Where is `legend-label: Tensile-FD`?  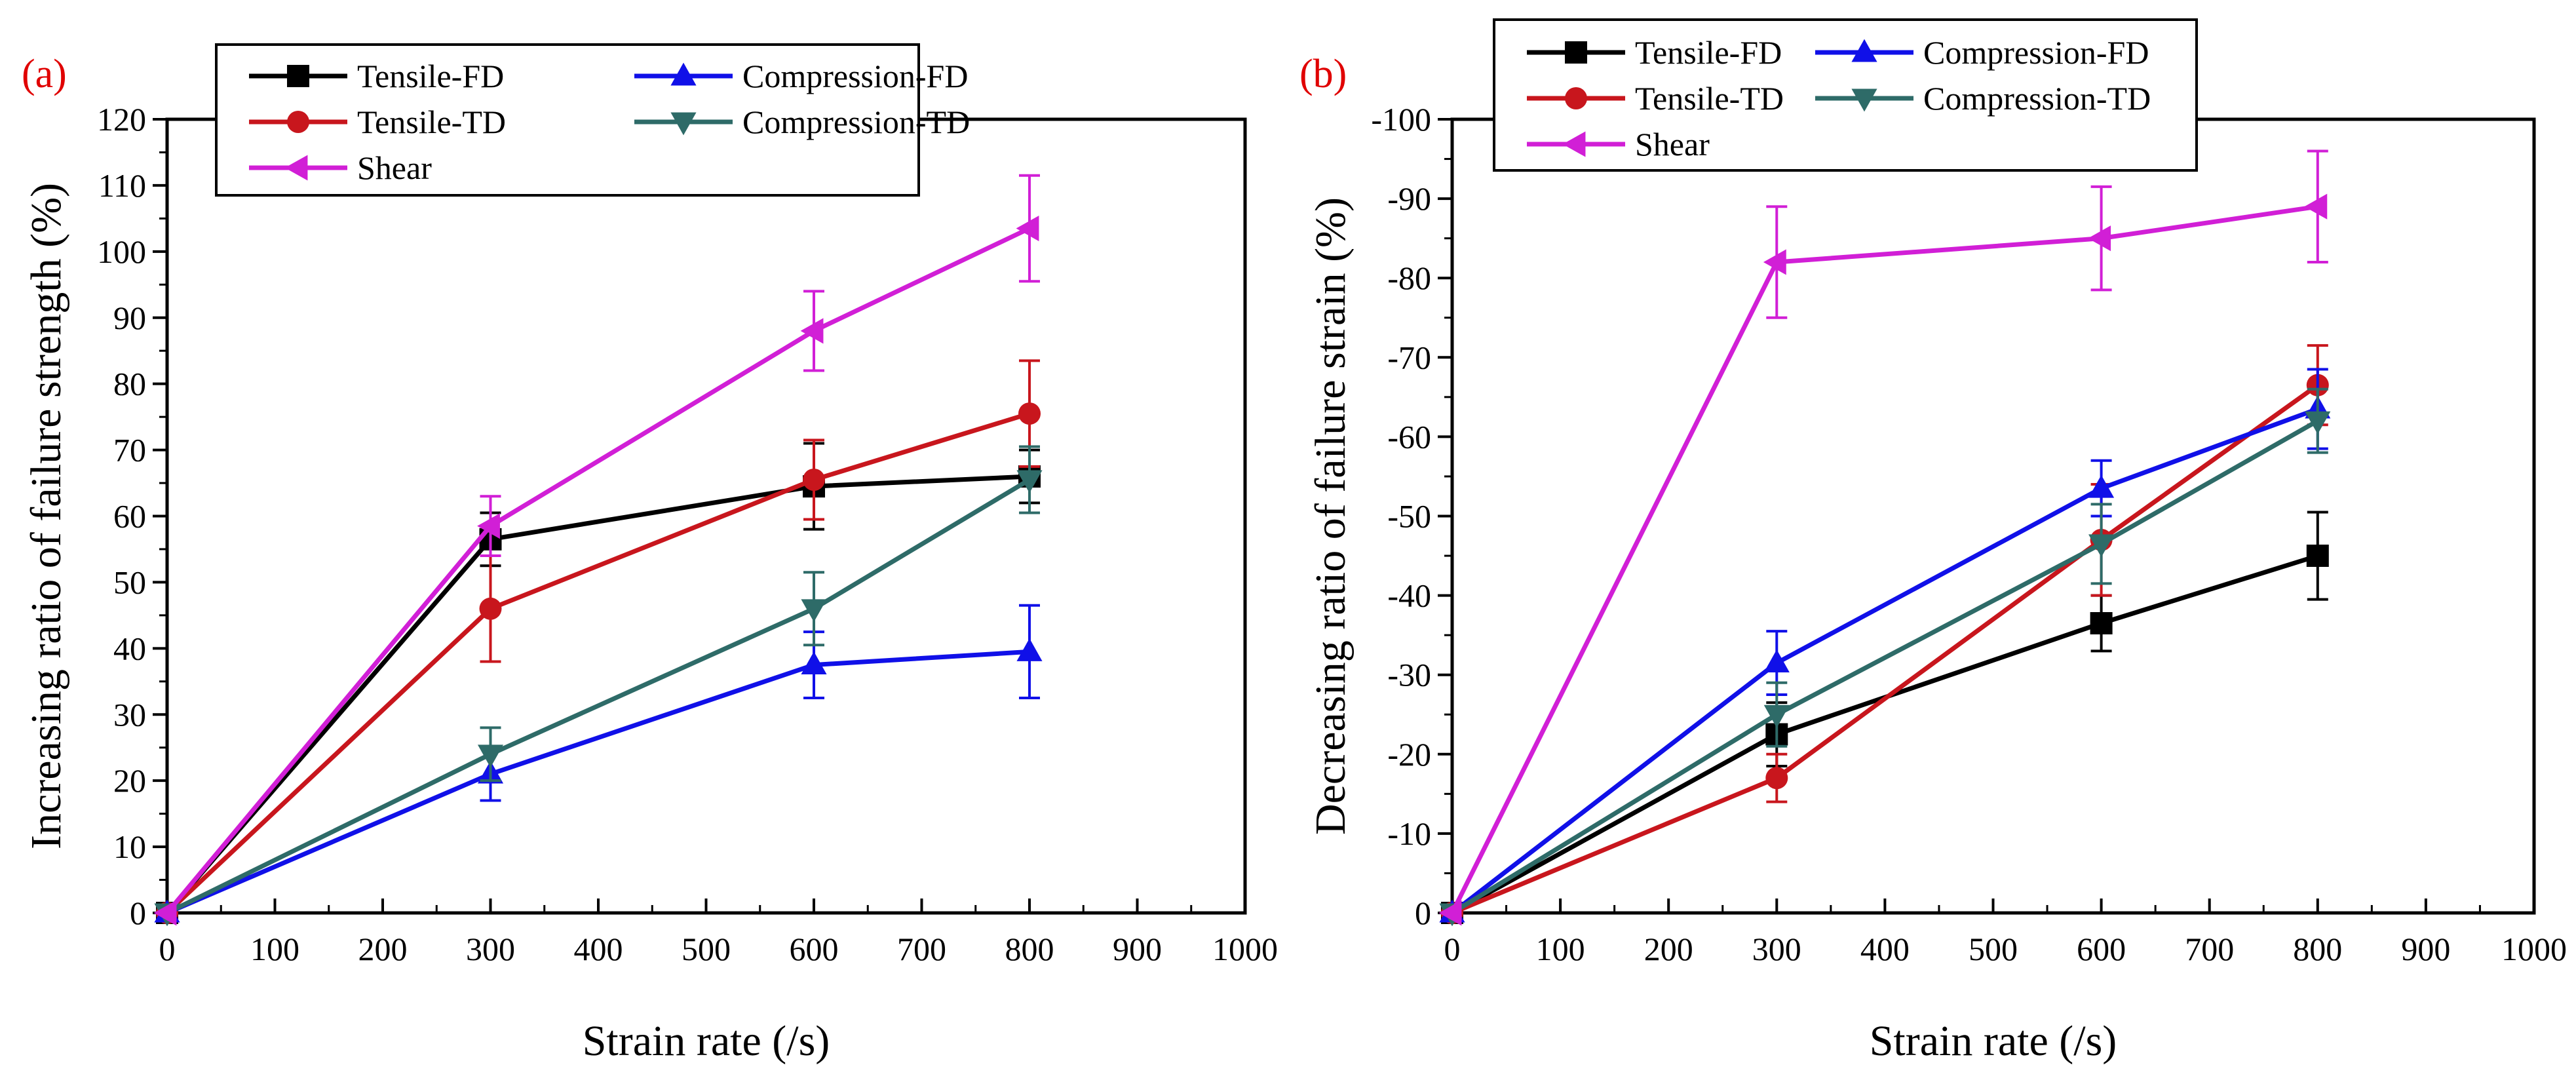
legend-label: Tensile-FD is located at coordinates (430, 76).